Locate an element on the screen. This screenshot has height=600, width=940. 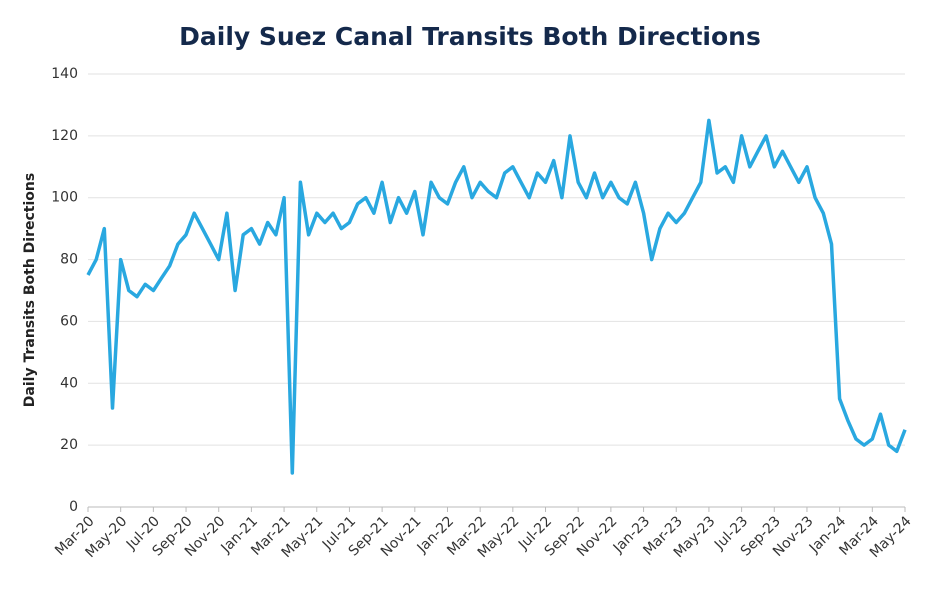
y-tick-label: 100 is located at coordinates (64, 198).